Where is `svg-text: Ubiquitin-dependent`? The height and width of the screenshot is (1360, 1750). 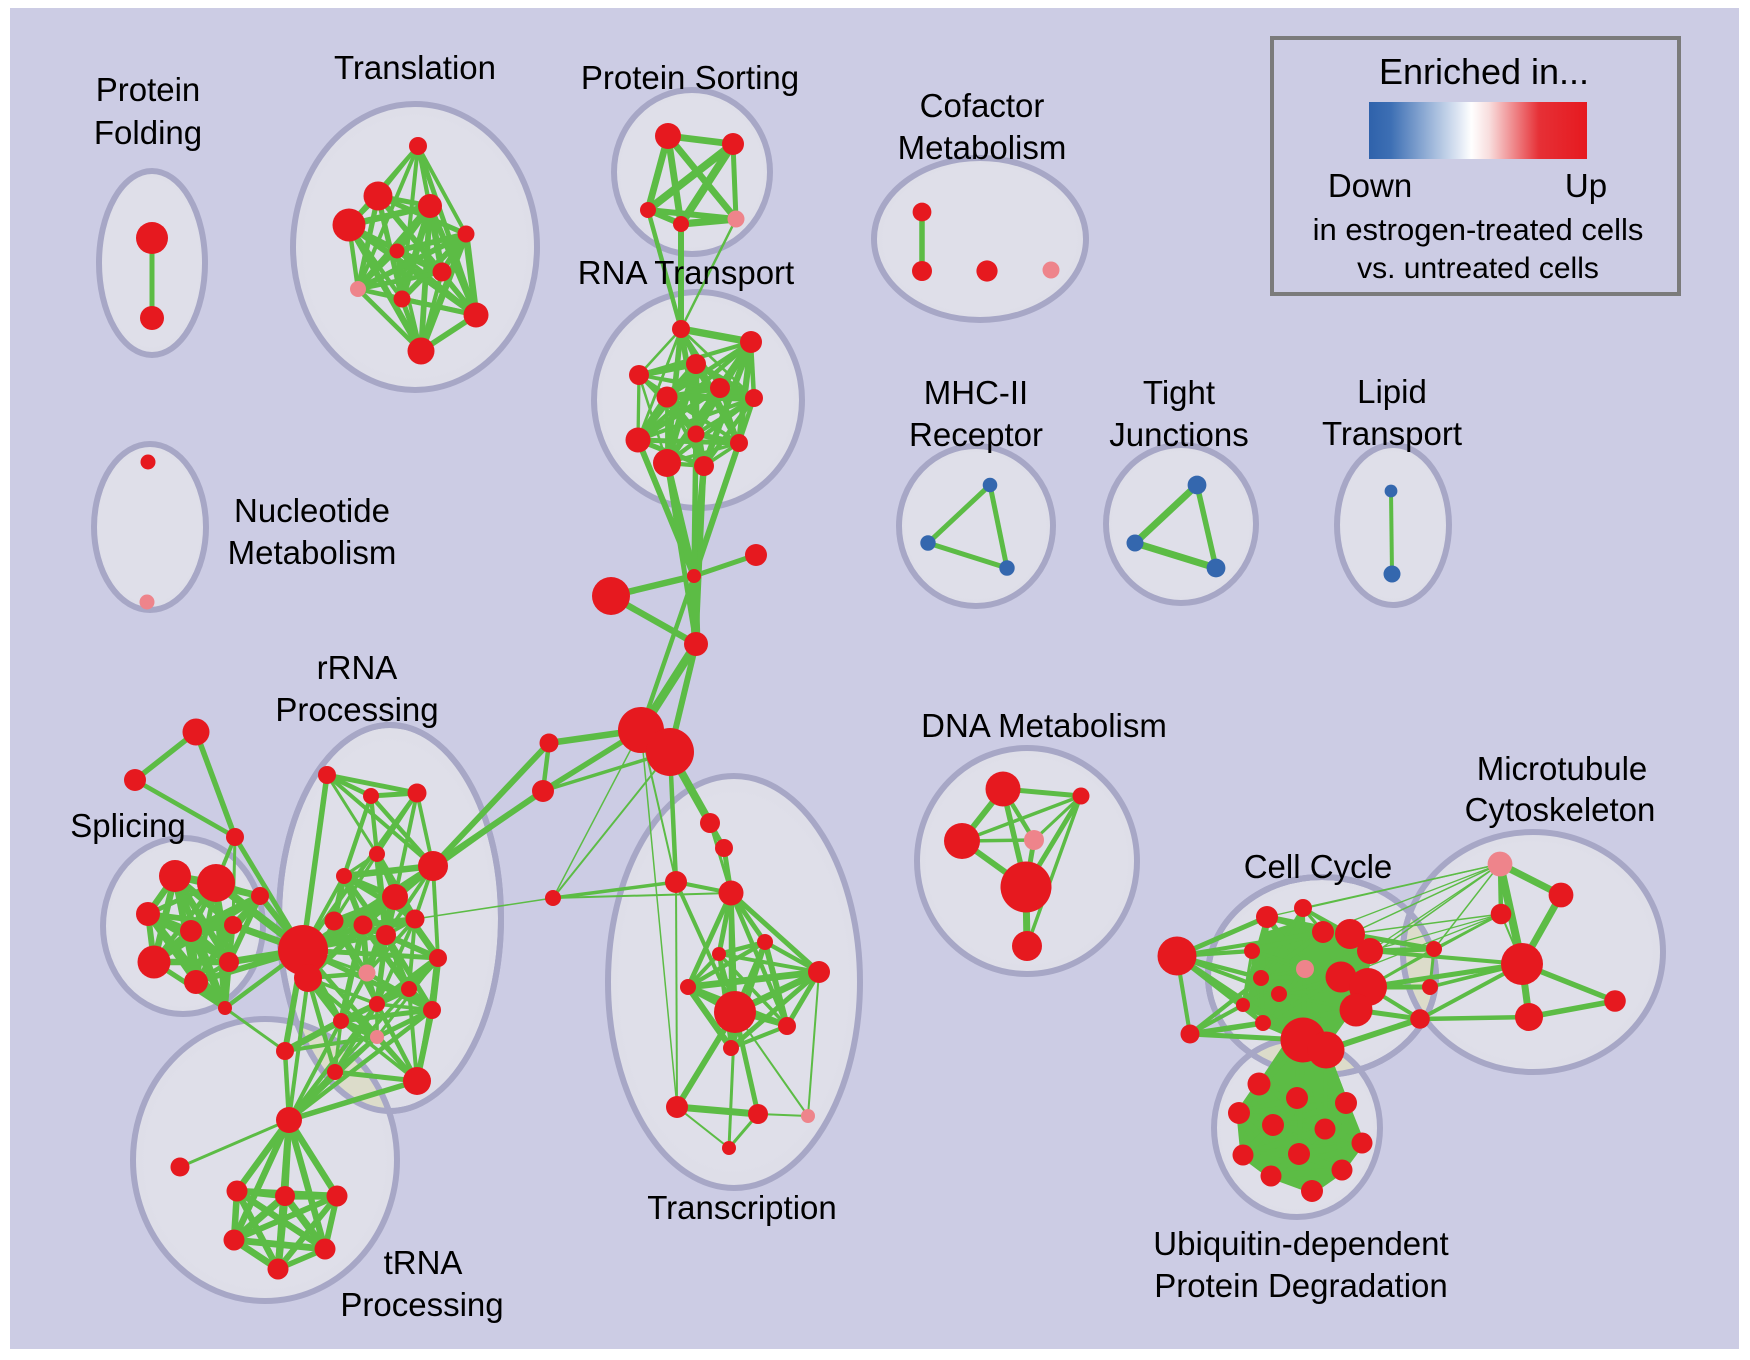
svg-text: Ubiquitin-dependent is located at coordinates (1300, 1243).